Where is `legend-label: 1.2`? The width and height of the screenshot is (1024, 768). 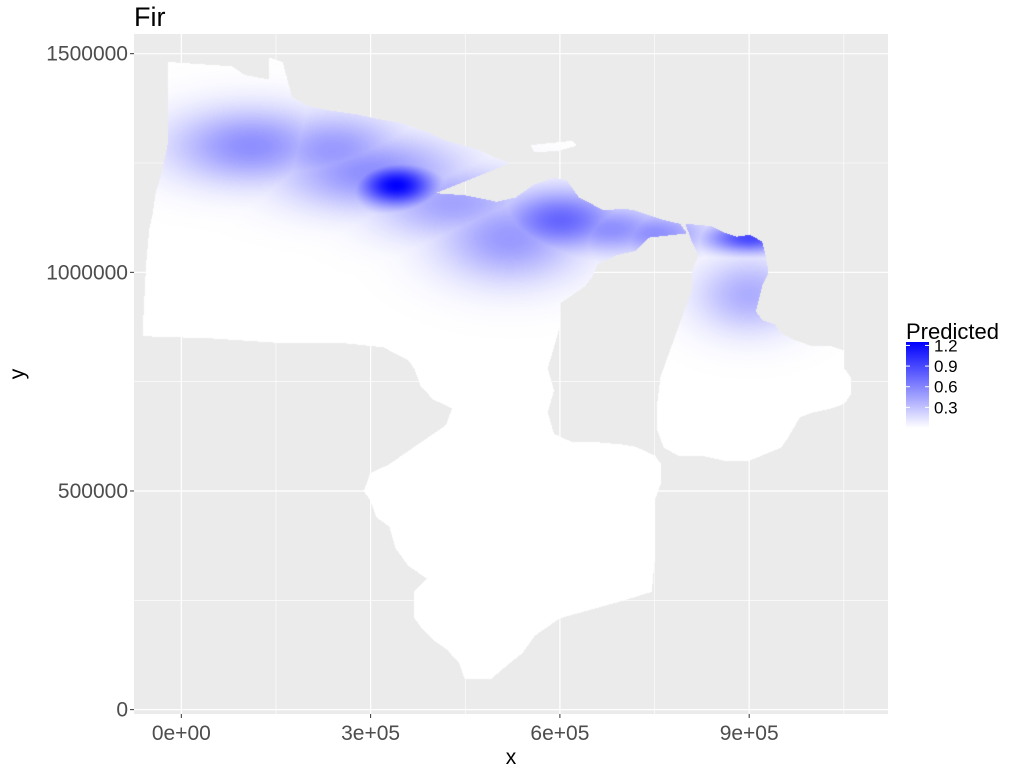
legend-label: 1.2 is located at coordinates (946, 345).